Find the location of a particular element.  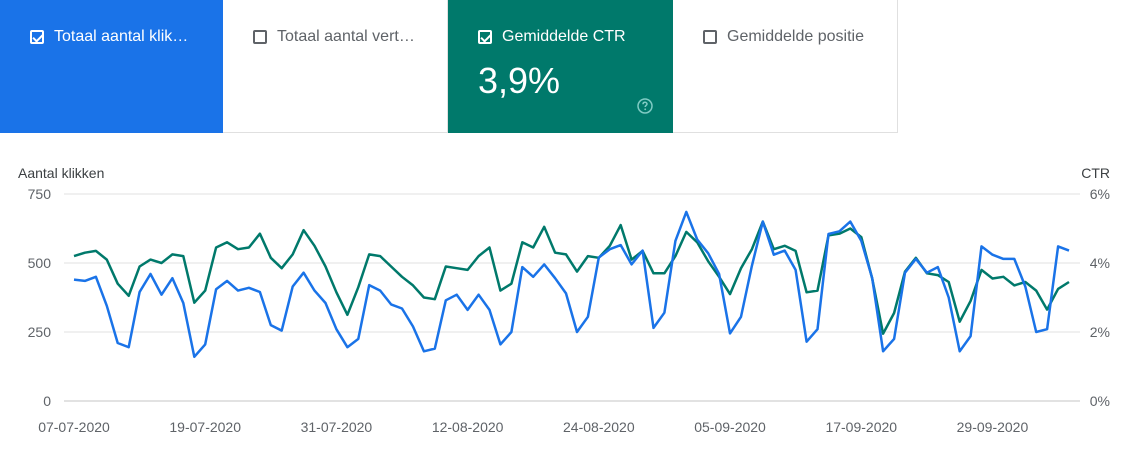

y-right-tick-label: 4% is located at coordinates (1100, 263).